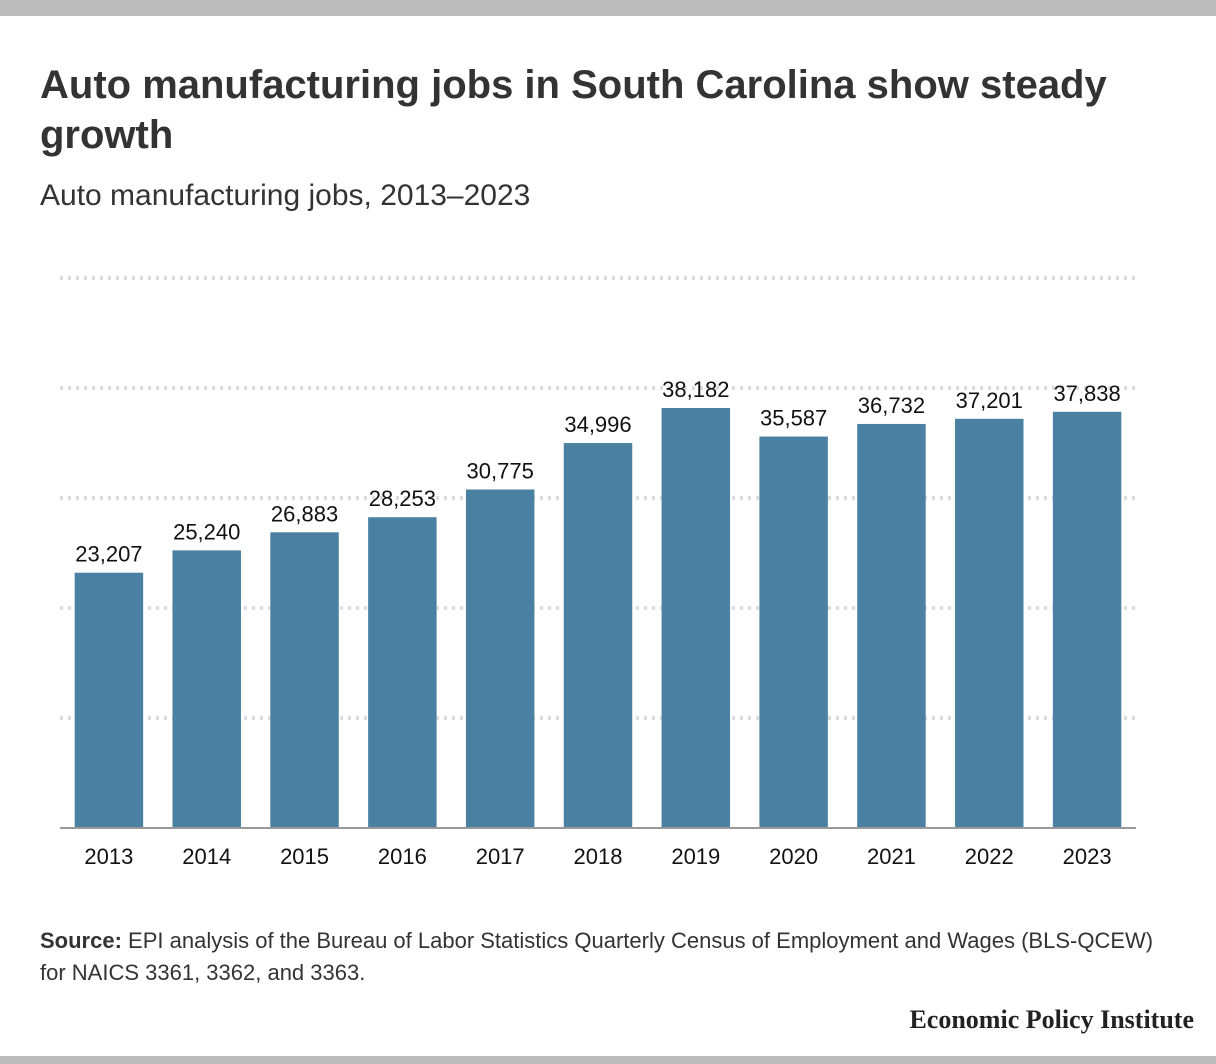 The image size is (1216, 1064). What do you see at coordinates (597, 424) in the screenshot?
I see `data-label: 34,996` at bounding box center [597, 424].